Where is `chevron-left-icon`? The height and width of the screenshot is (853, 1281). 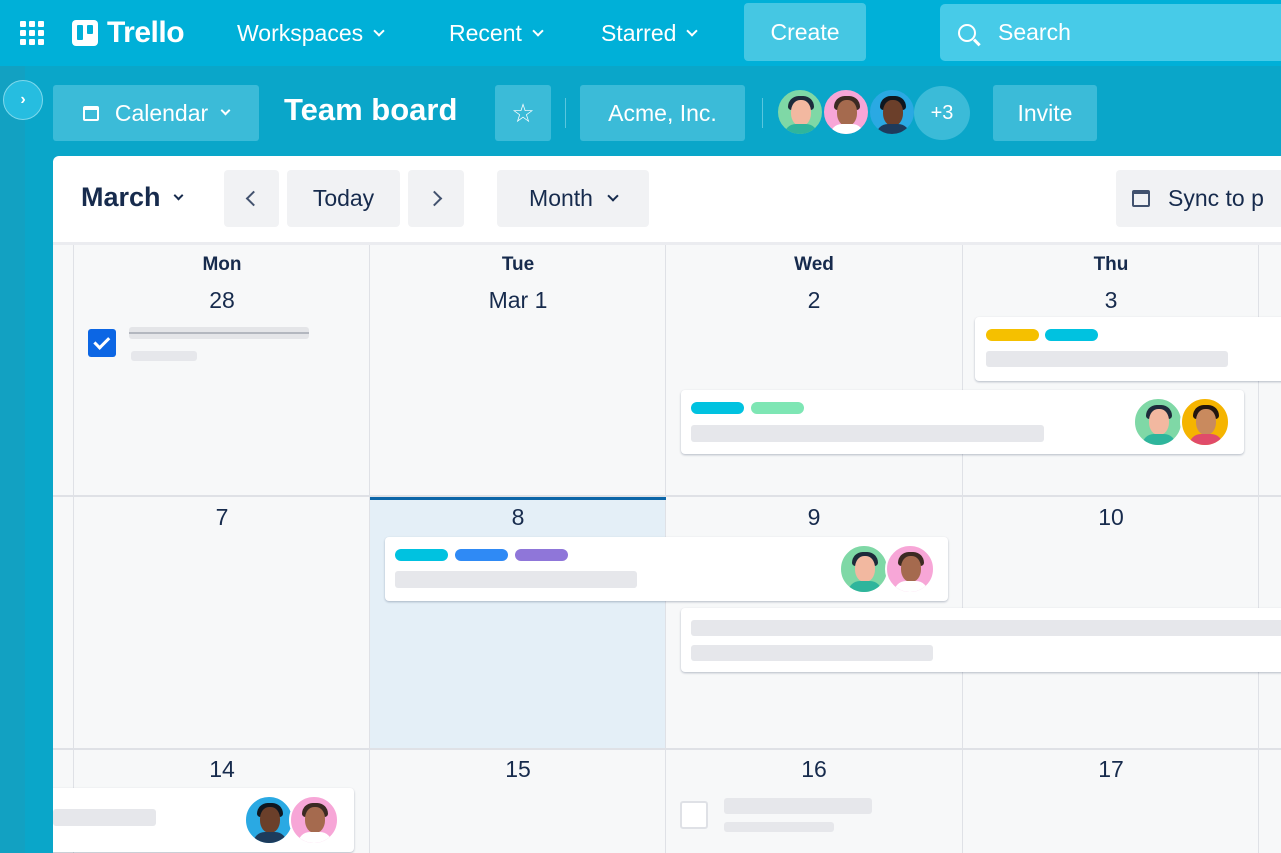
chevron-left-icon is located at coordinates (253, 198).